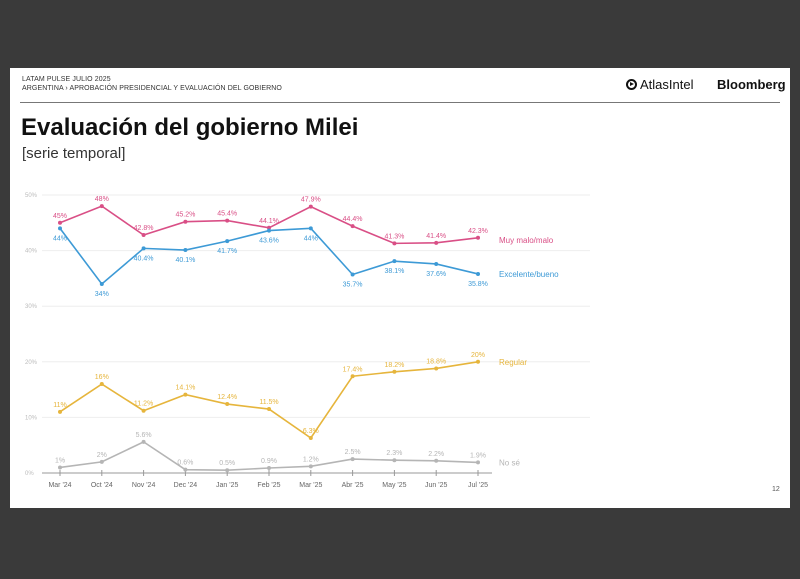  Describe the element at coordinates (227, 463) in the screenshot. I see `data-label: 0.5%` at that location.